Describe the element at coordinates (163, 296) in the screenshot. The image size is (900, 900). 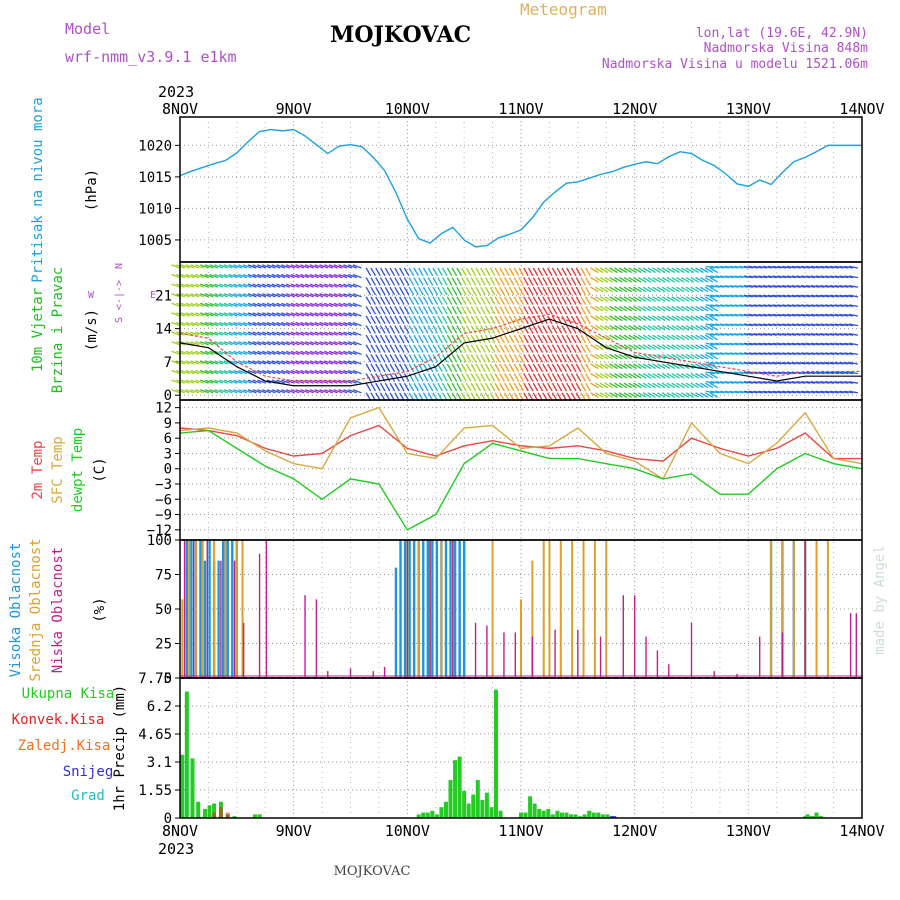
I see `wind-y-tick-label: 21` at that location.